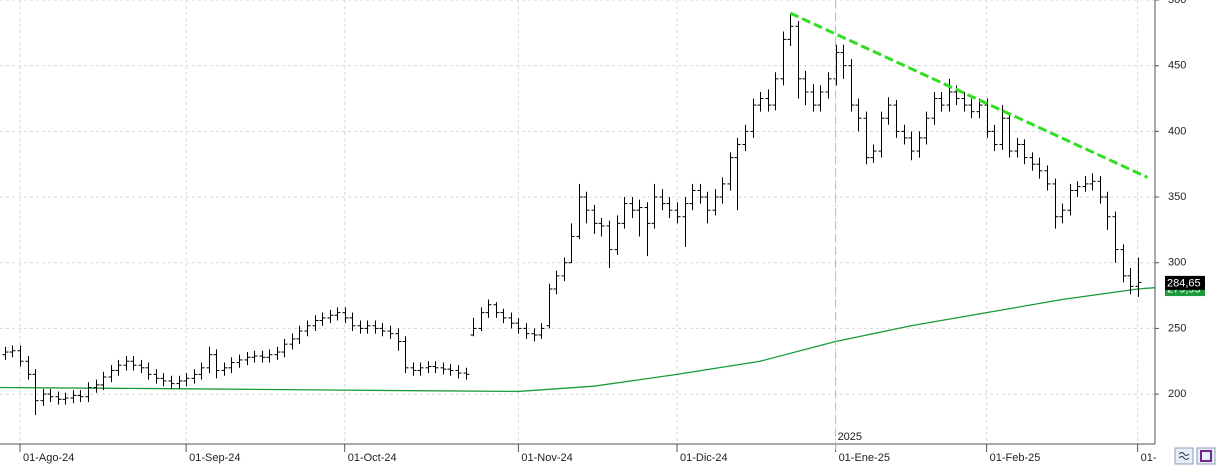 The height and width of the screenshot is (467, 1219). What do you see at coordinates (1177, 66) in the screenshot?
I see `y-tick-label: 450` at bounding box center [1177, 66].